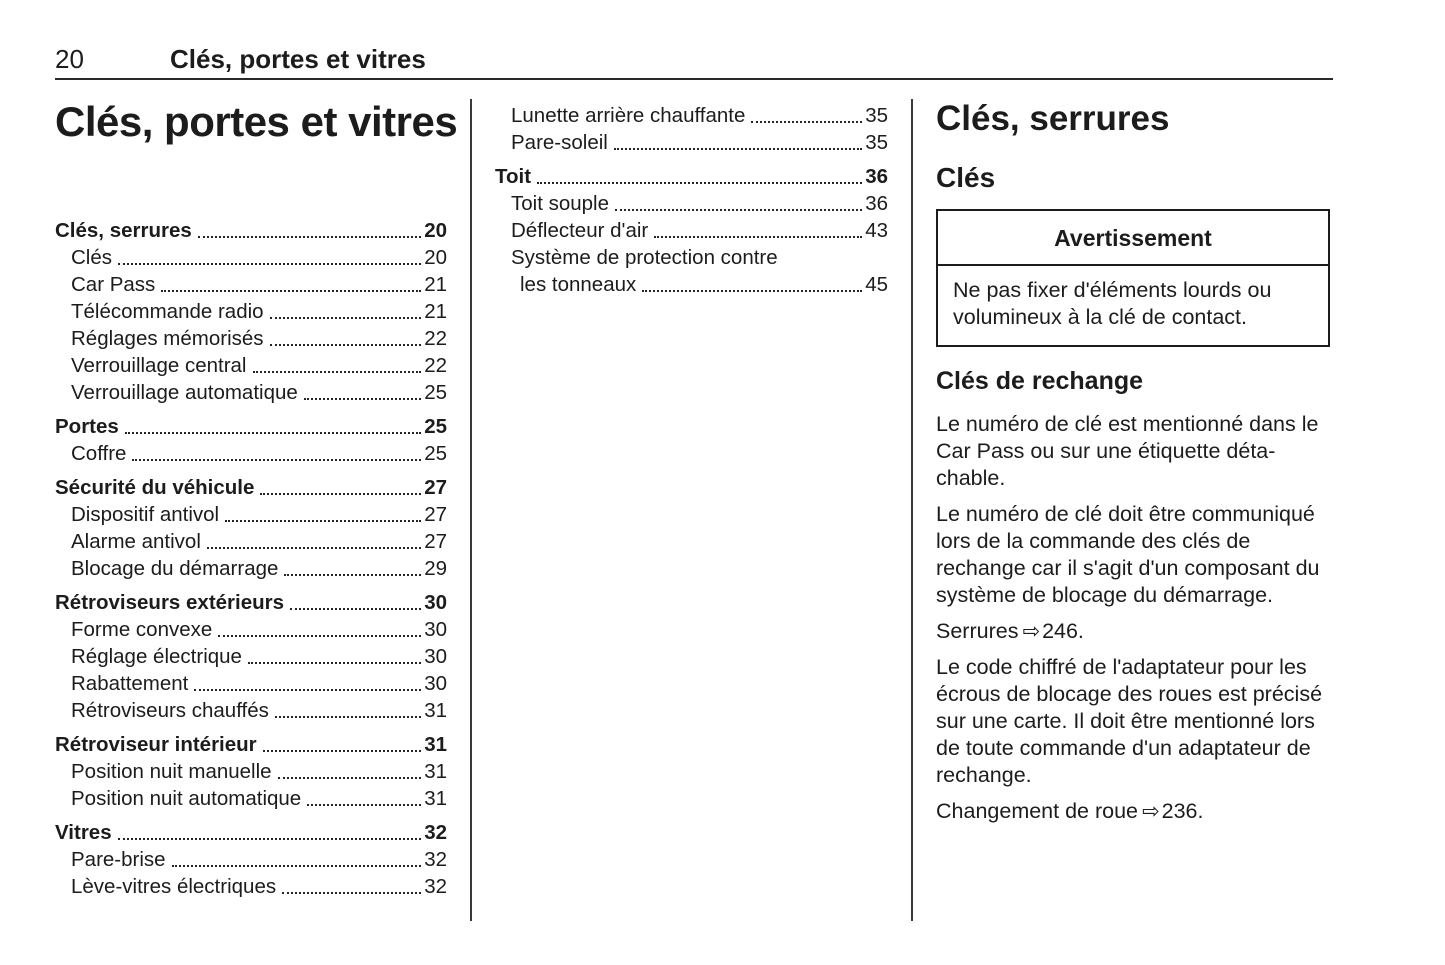  What do you see at coordinates (69, 59) in the screenshot?
I see `page-number: 20` at bounding box center [69, 59].